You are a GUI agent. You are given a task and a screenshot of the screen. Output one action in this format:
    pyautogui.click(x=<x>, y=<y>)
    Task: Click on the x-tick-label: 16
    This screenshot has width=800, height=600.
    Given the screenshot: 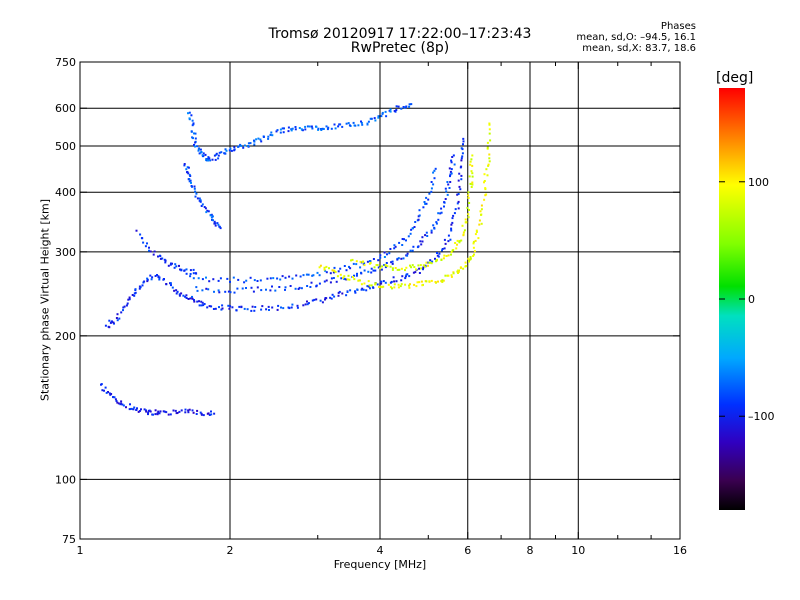 What is the action you would take?
    pyautogui.click(x=680, y=550)
    